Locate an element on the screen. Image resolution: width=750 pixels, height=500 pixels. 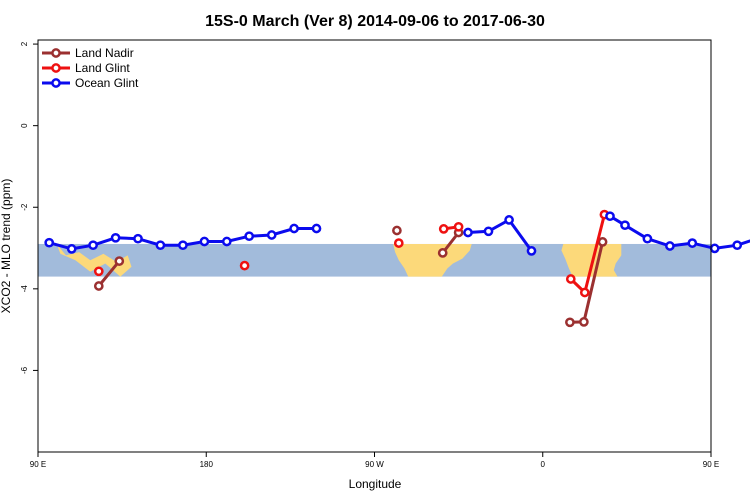
legend-item: Land Nadir is located at coordinates (88, 53).